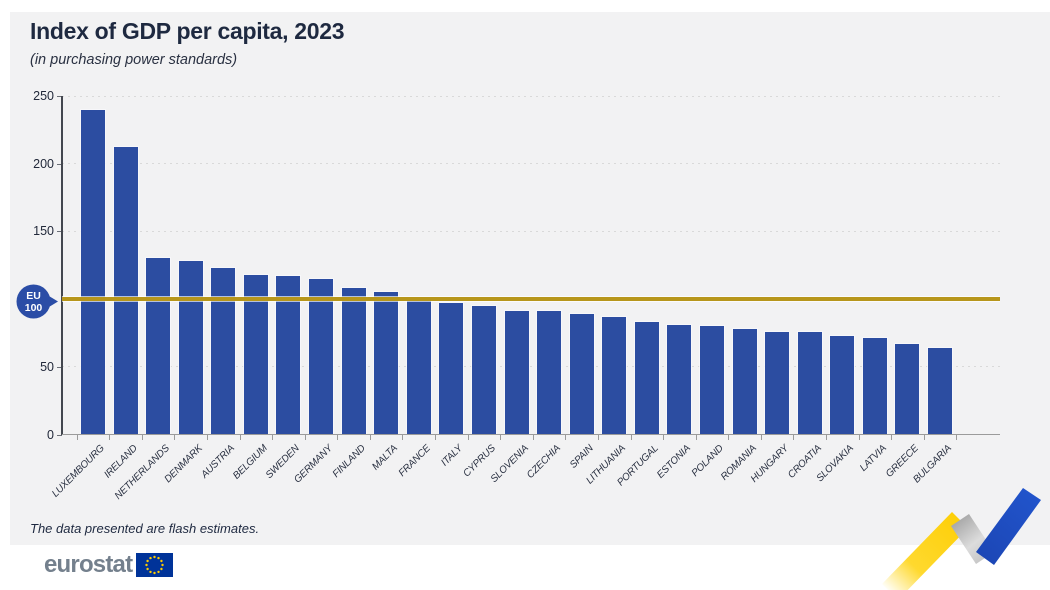 The image size is (1050, 590). I want to click on eurostat-wordmark: eurostat, so click(88, 564).